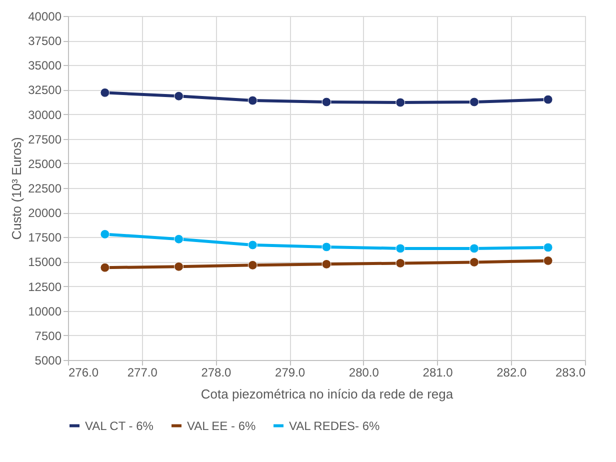 The height and width of the screenshot is (462, 616). I want to click on x-tick-label: 280.0, so click(364, 373).